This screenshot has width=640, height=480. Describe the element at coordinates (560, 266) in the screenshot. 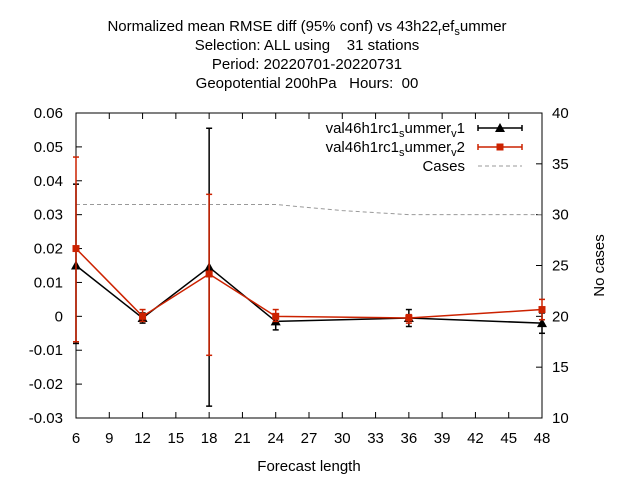

I see `y-right-tick-label: 25` at that location.